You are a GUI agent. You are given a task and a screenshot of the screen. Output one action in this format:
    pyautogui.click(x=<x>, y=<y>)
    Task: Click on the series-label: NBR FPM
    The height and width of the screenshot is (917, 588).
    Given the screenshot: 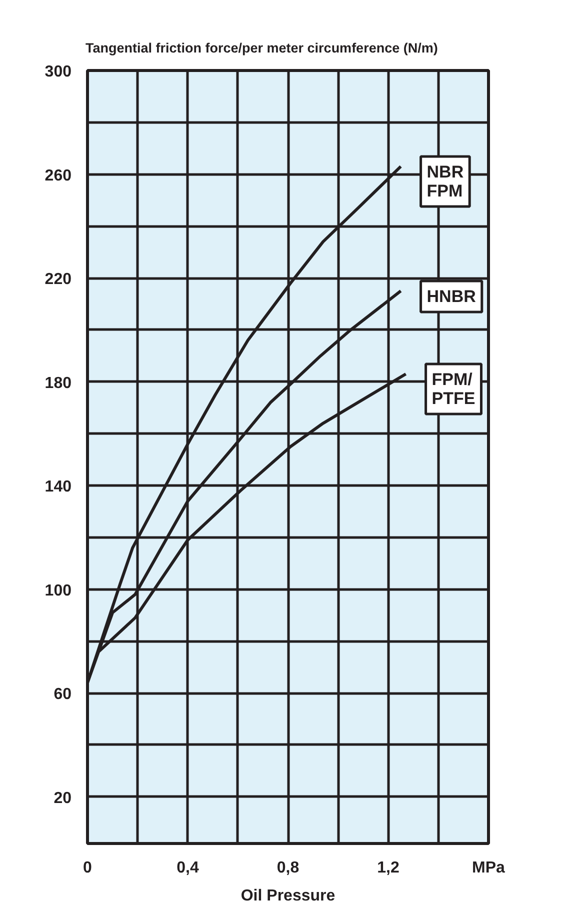 What is the action you would take?
    pyautogui.click(x=445, y=181)
    